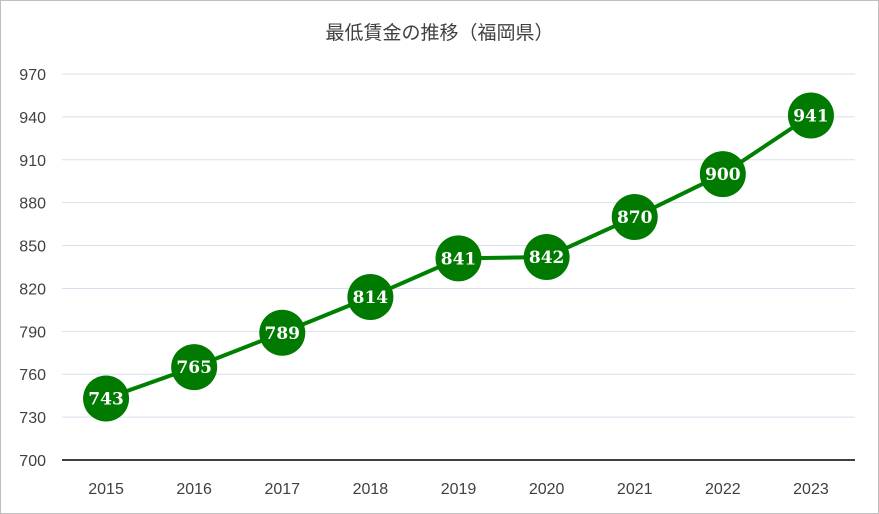 This screenshot has width=879, height=514. I want to click on data-label: 789, so click(283, 334).